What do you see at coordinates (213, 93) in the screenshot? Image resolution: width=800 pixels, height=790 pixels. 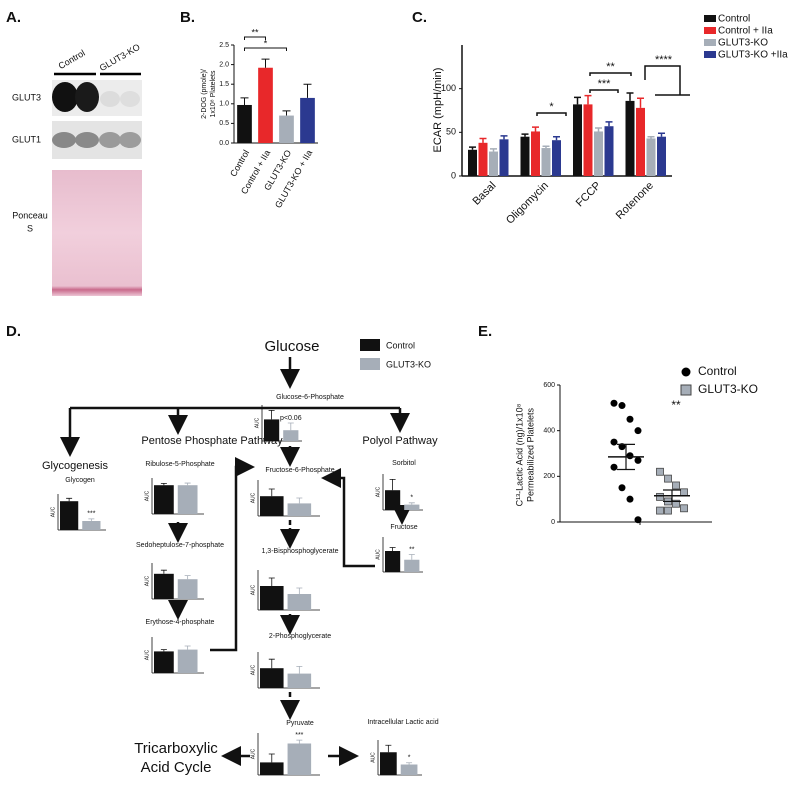 I see `y-axis-label: 1x10⁸ Platelets` at bounding box center [213, 93].